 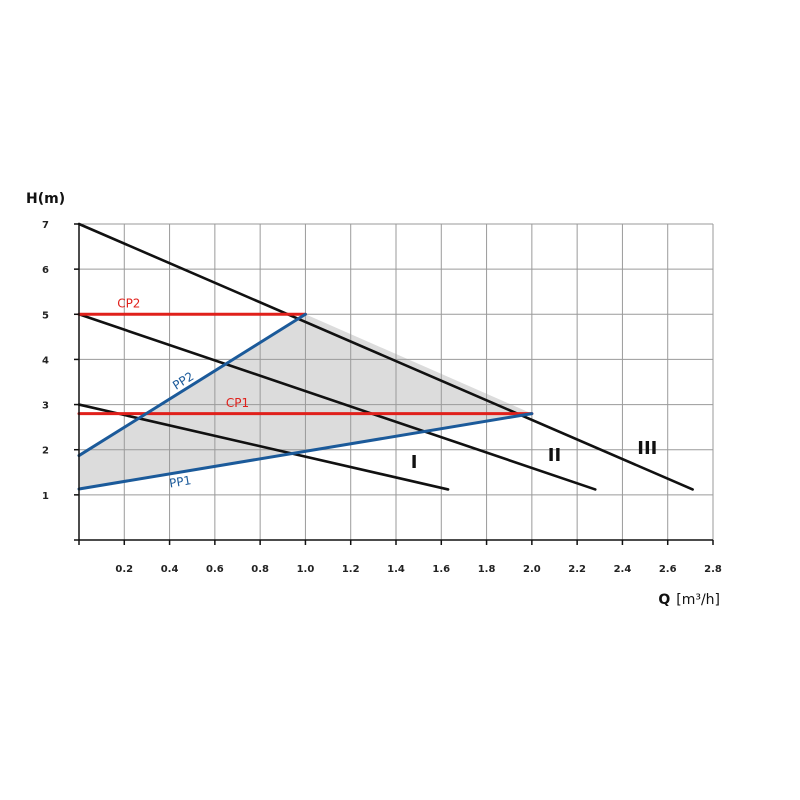 I want to click on y-tick-label: 3, so click(x=45, y=406).